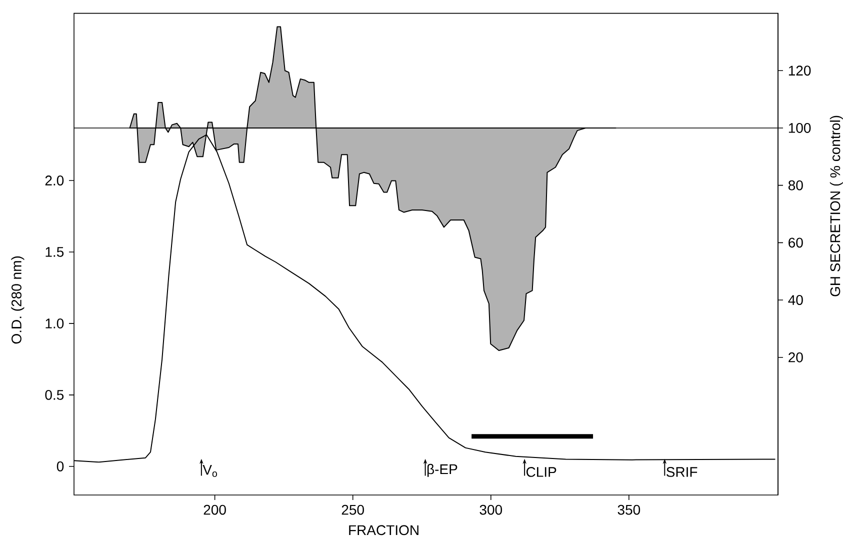  I want to click on x-tick-label: 250, so click(353, 509).